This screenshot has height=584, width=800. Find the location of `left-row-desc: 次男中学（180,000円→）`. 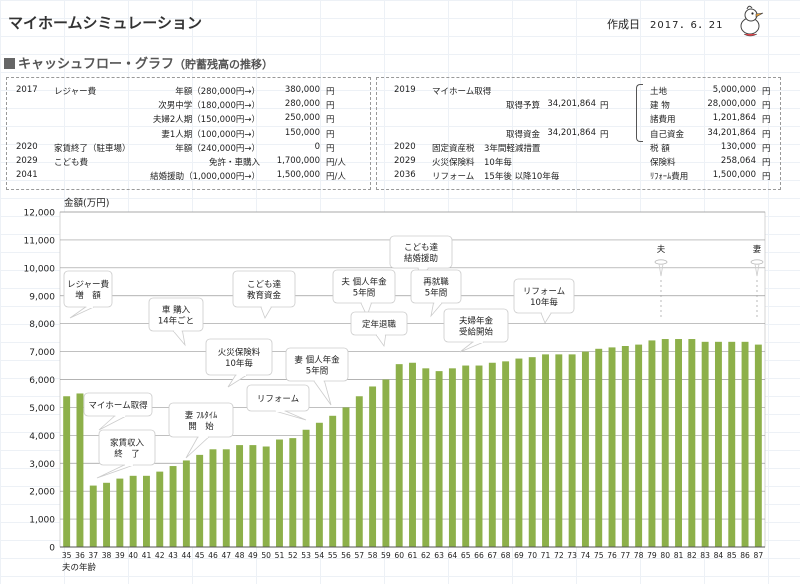

left-row-desc: 次男中学（180,000円→） is located at coordinates (209, 106).